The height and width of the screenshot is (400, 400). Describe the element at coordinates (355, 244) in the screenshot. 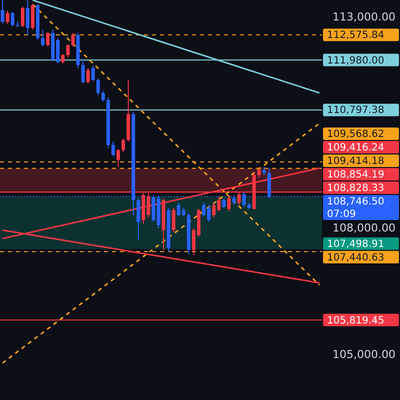

I see `band-label: 107,498.91` at that location.